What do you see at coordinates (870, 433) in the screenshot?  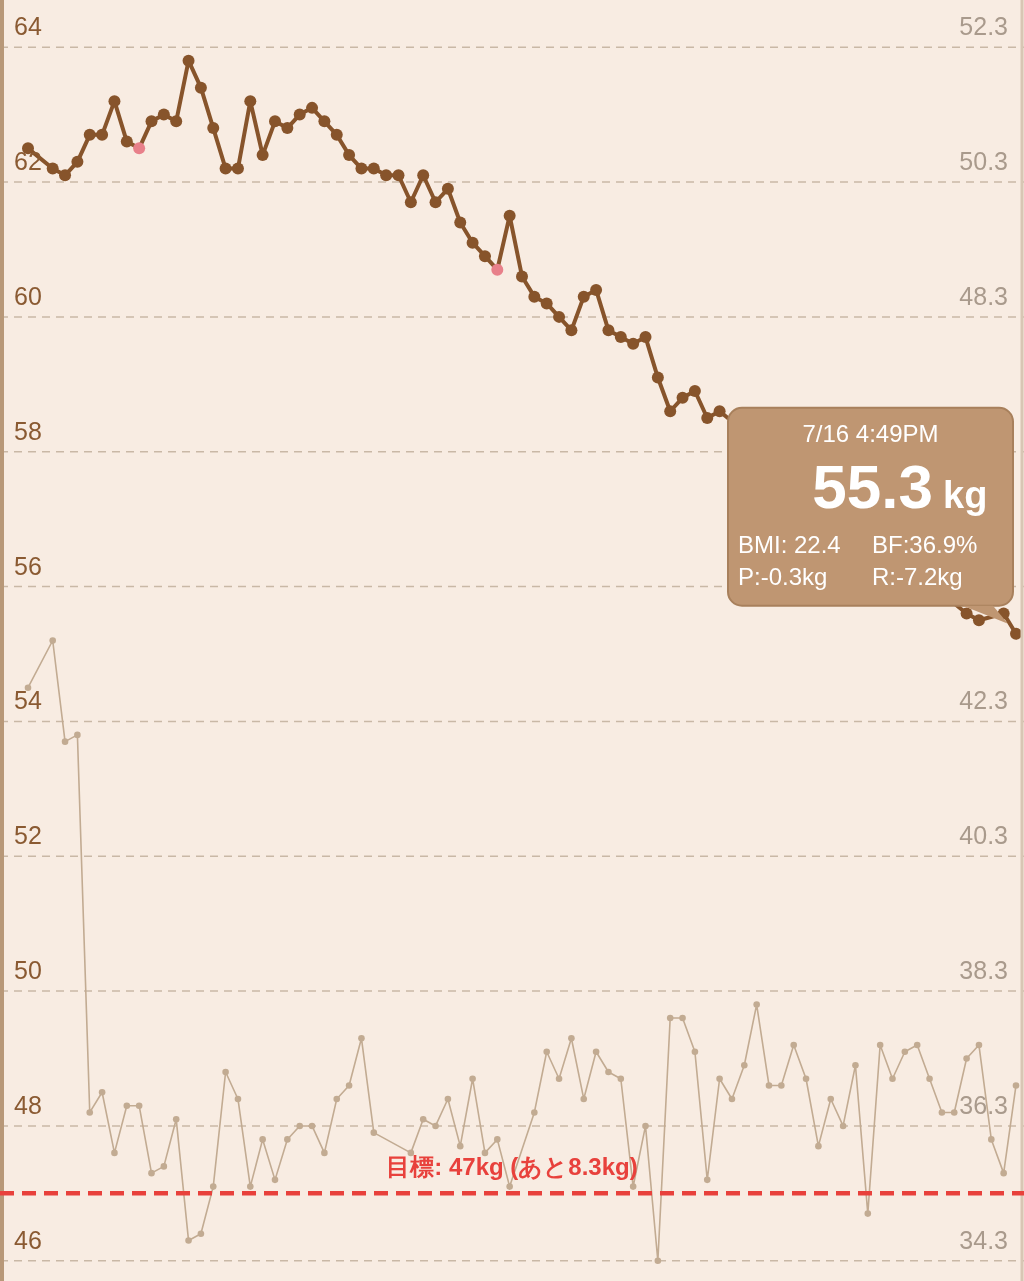 I see `annotation: 7/16 4:49PM` at bounding box center [870, 433].